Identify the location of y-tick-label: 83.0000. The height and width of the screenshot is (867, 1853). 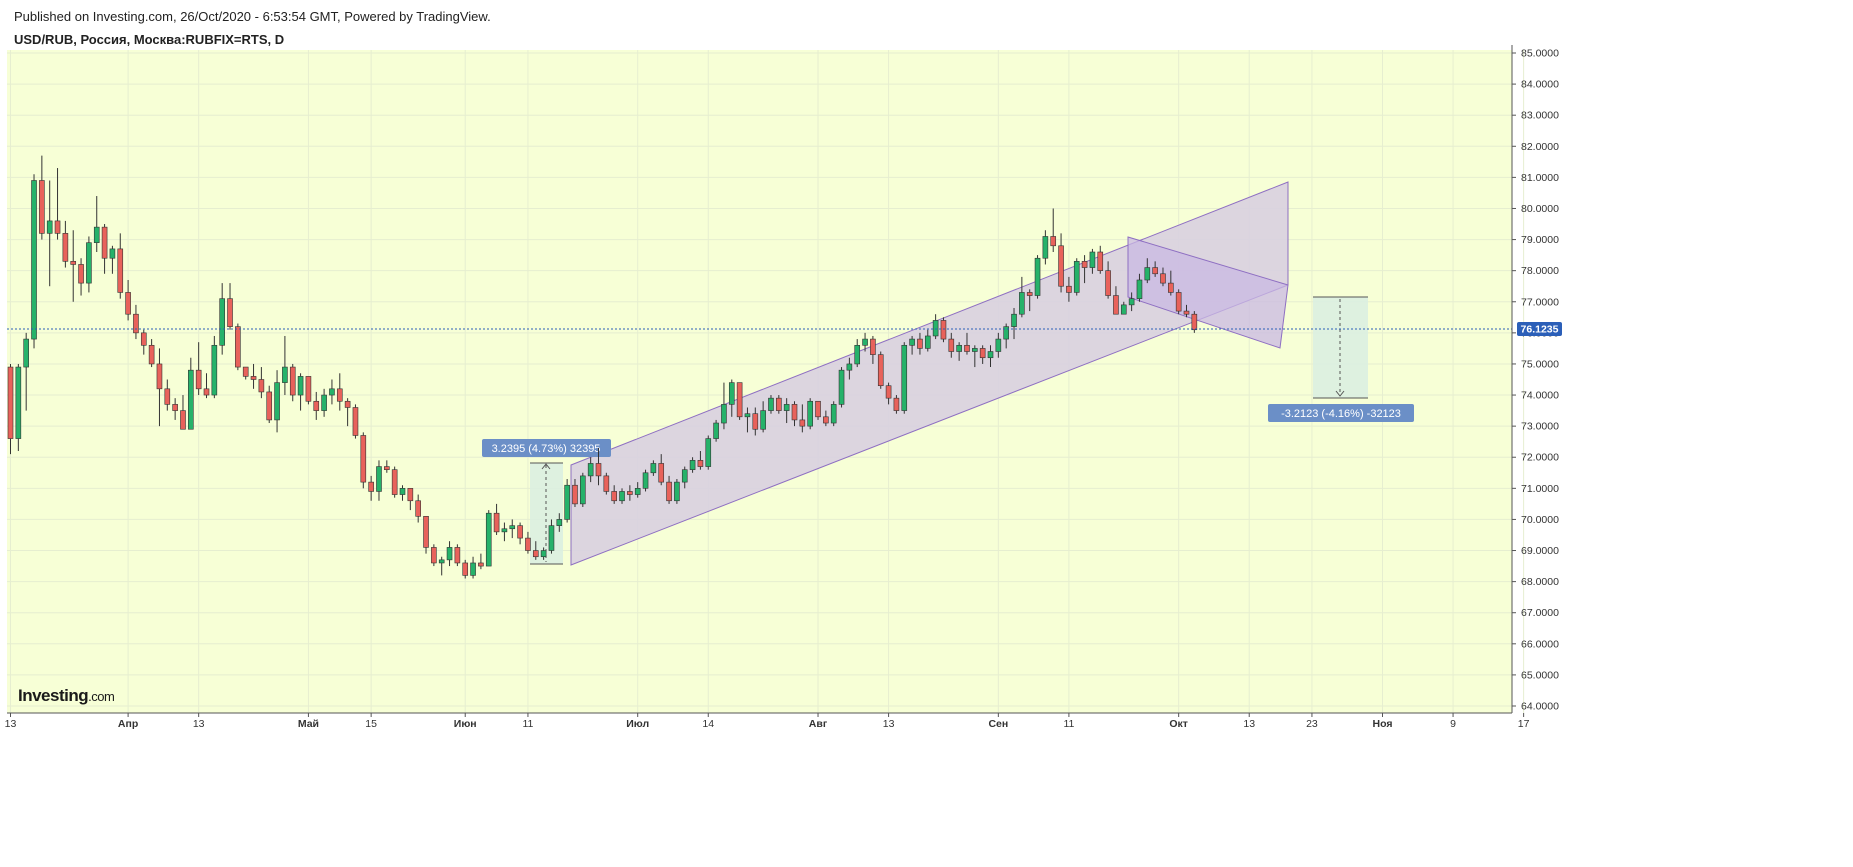
(1540, 116).